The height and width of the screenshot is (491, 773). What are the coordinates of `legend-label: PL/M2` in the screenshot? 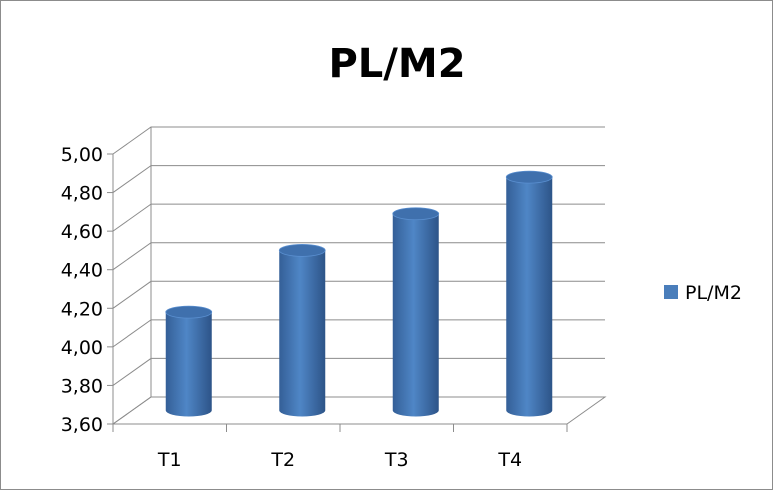 It's located at (713, 293).